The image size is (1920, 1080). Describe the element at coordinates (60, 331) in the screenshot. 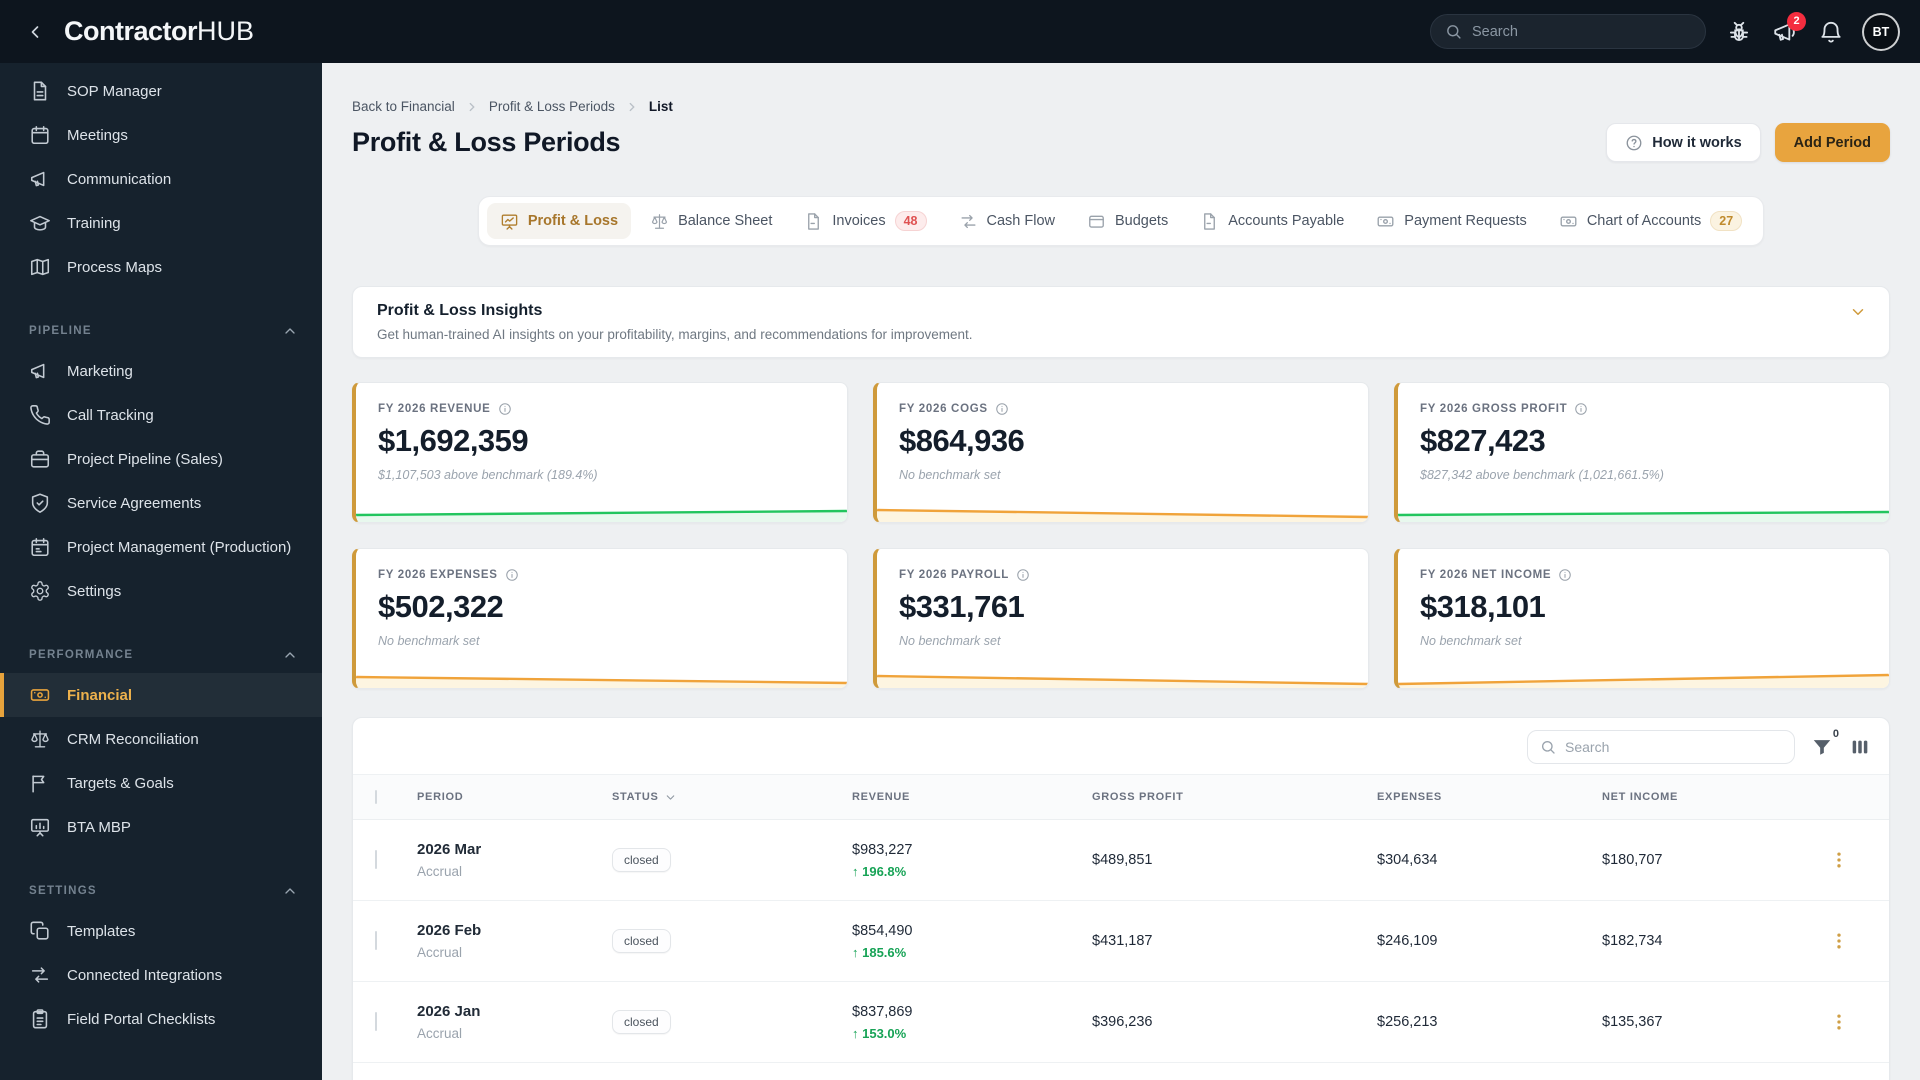

I see `sidebar-section-label: PIPELINE` at that location.